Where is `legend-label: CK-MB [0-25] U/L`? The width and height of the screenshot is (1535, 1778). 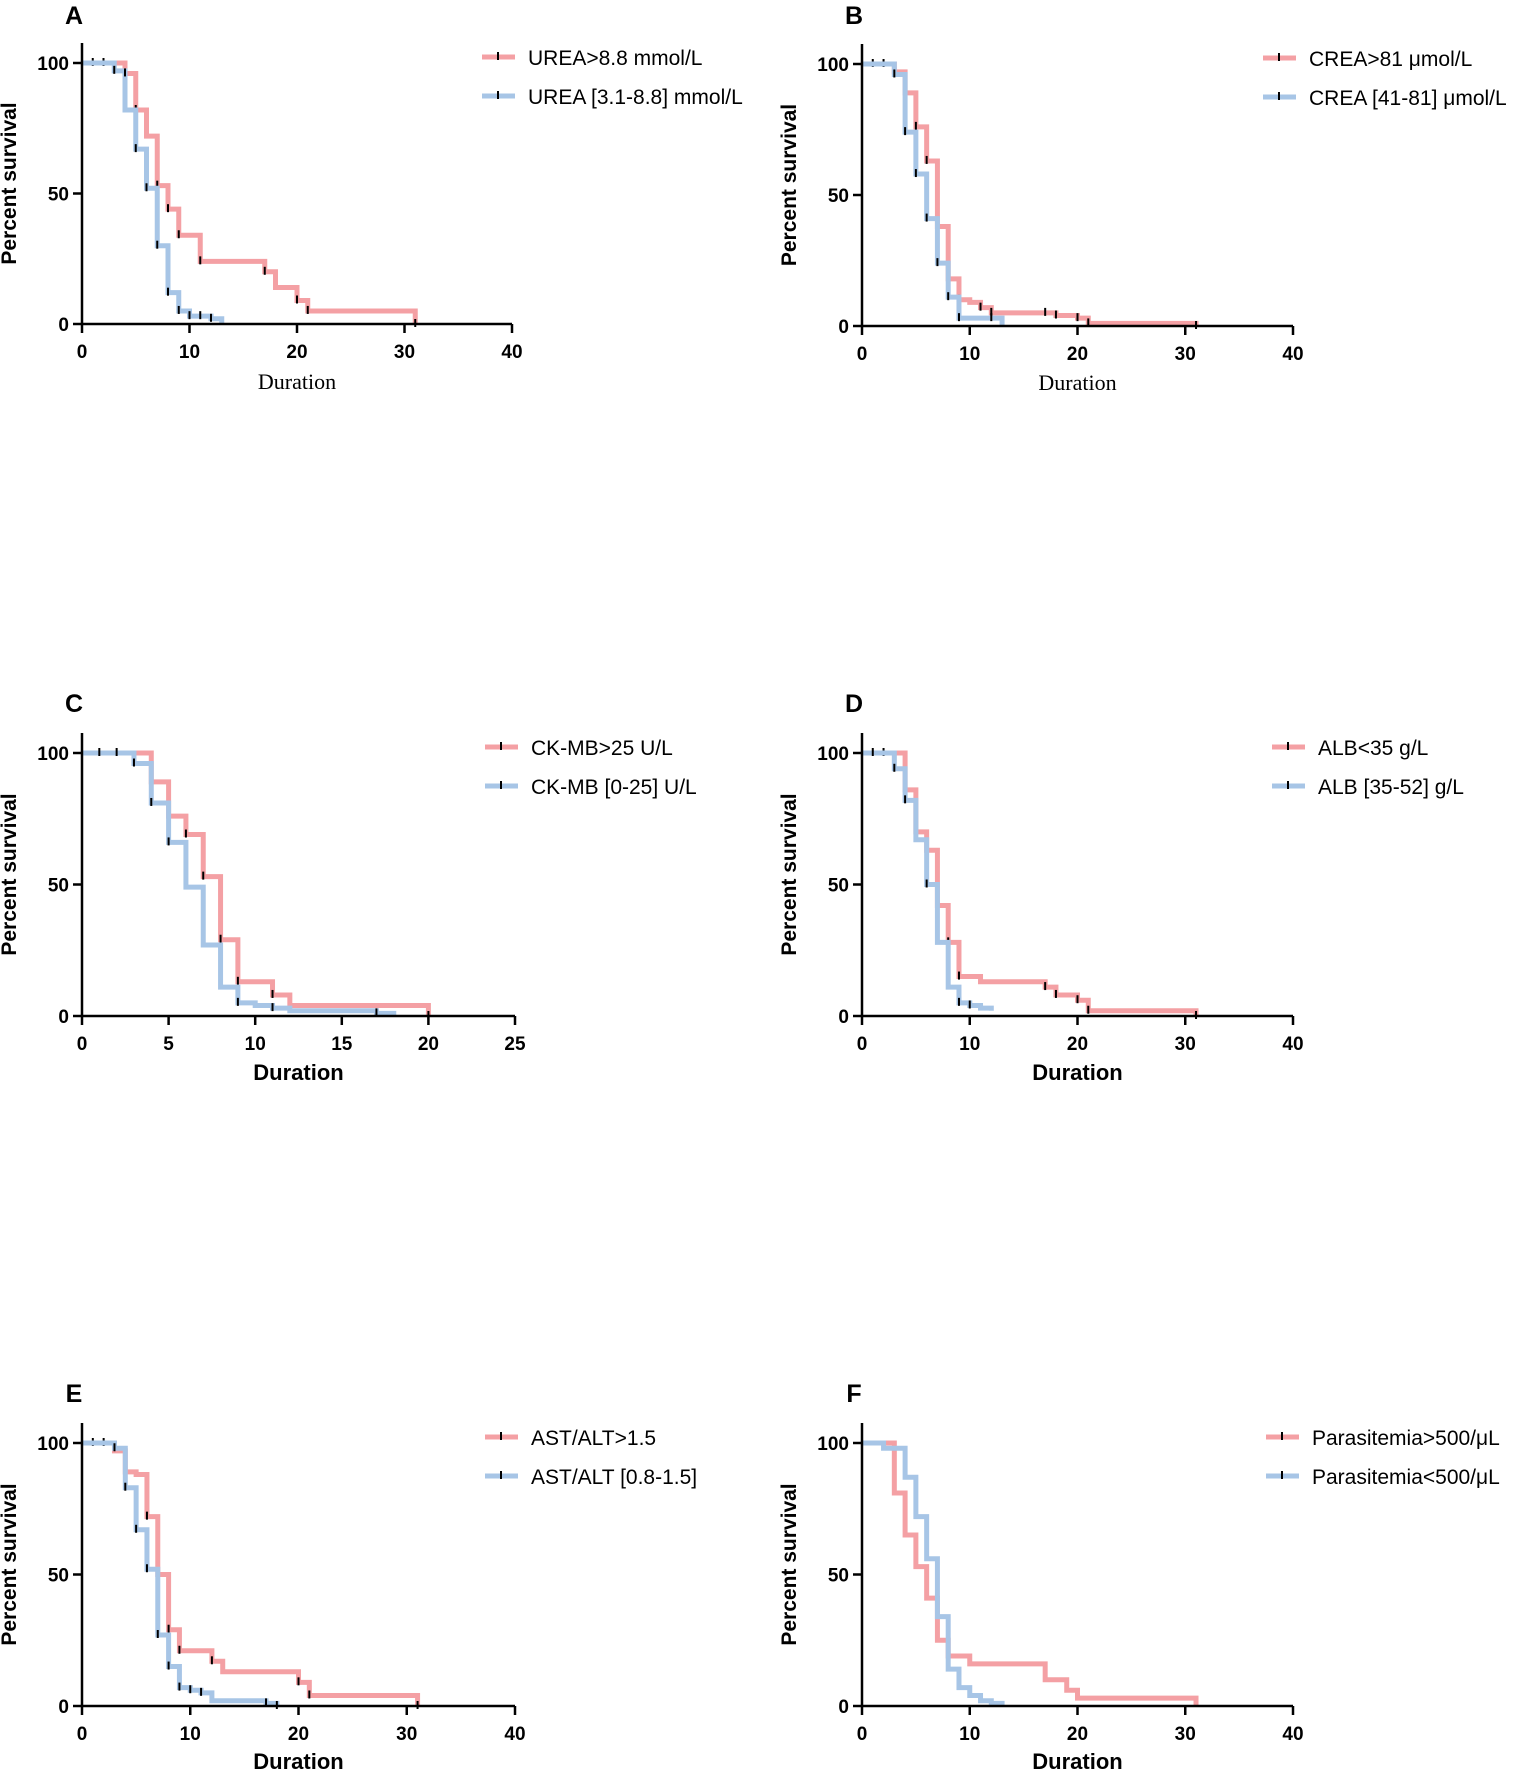
legend-label: CK-MB [0-25] U/L is located at coordinates (614, 787).